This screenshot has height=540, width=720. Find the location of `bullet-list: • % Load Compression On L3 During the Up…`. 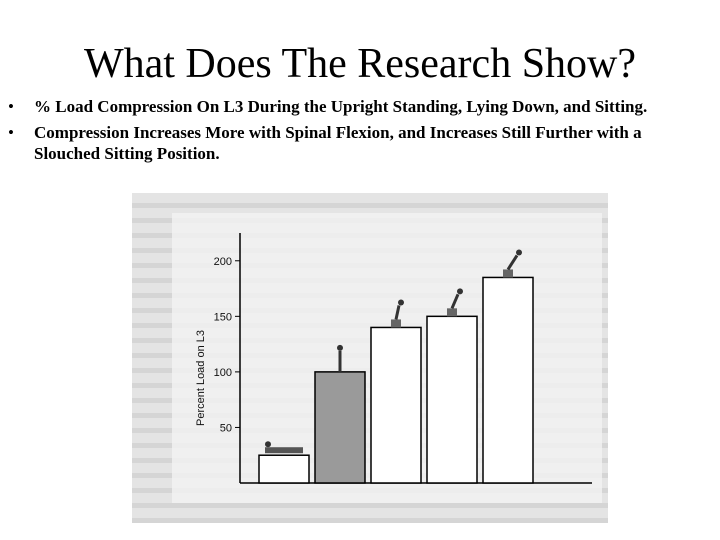

bullet-list: • % Load Compression On L3 During the Up… is located at coordinates (358, 132).